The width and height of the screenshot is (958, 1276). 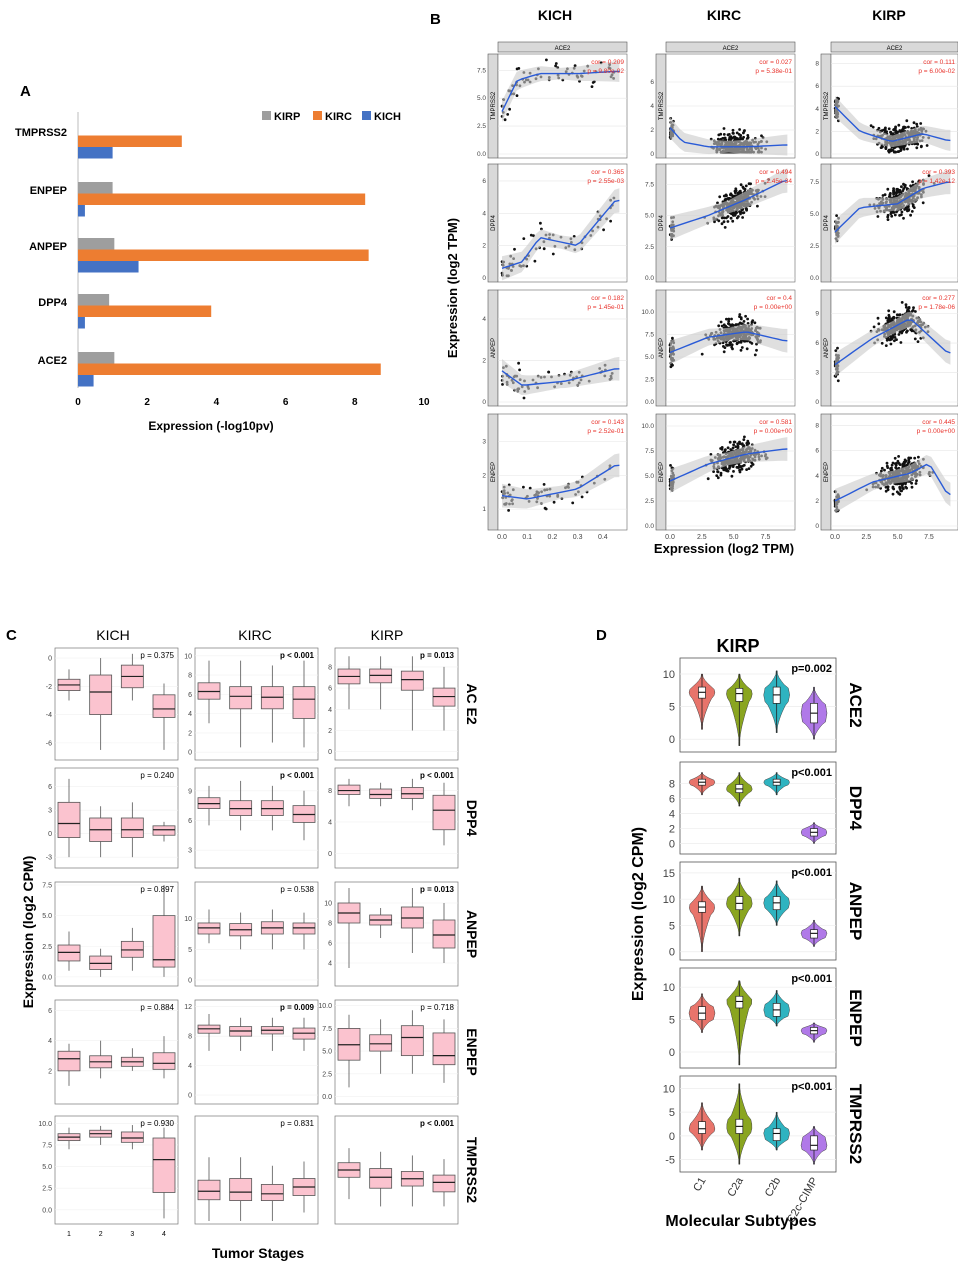 What do you see at coordinates (737, 646) in the screenshot?
I see `chart-title: KIRP` at bounding box center [737, 646].